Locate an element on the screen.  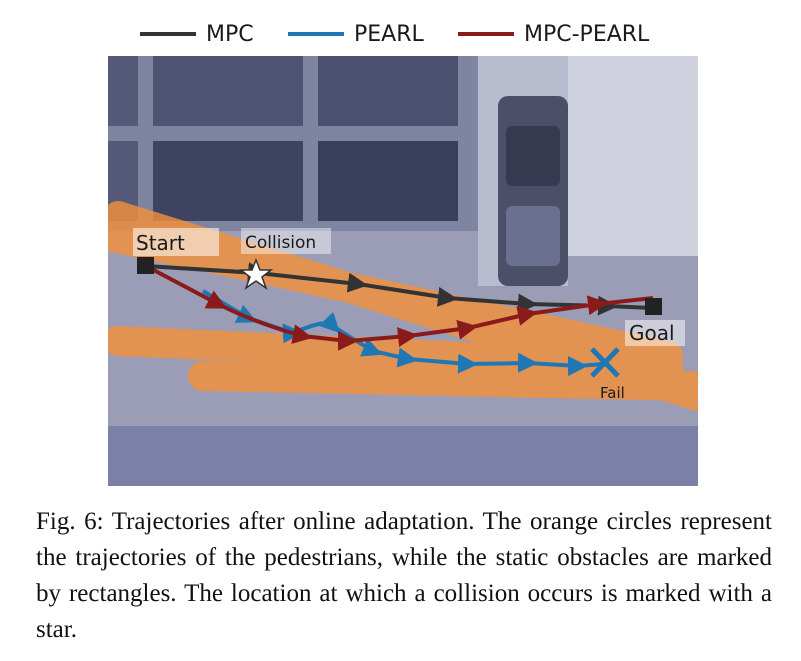
collision-star-icon is located at coordinates (256, 273).